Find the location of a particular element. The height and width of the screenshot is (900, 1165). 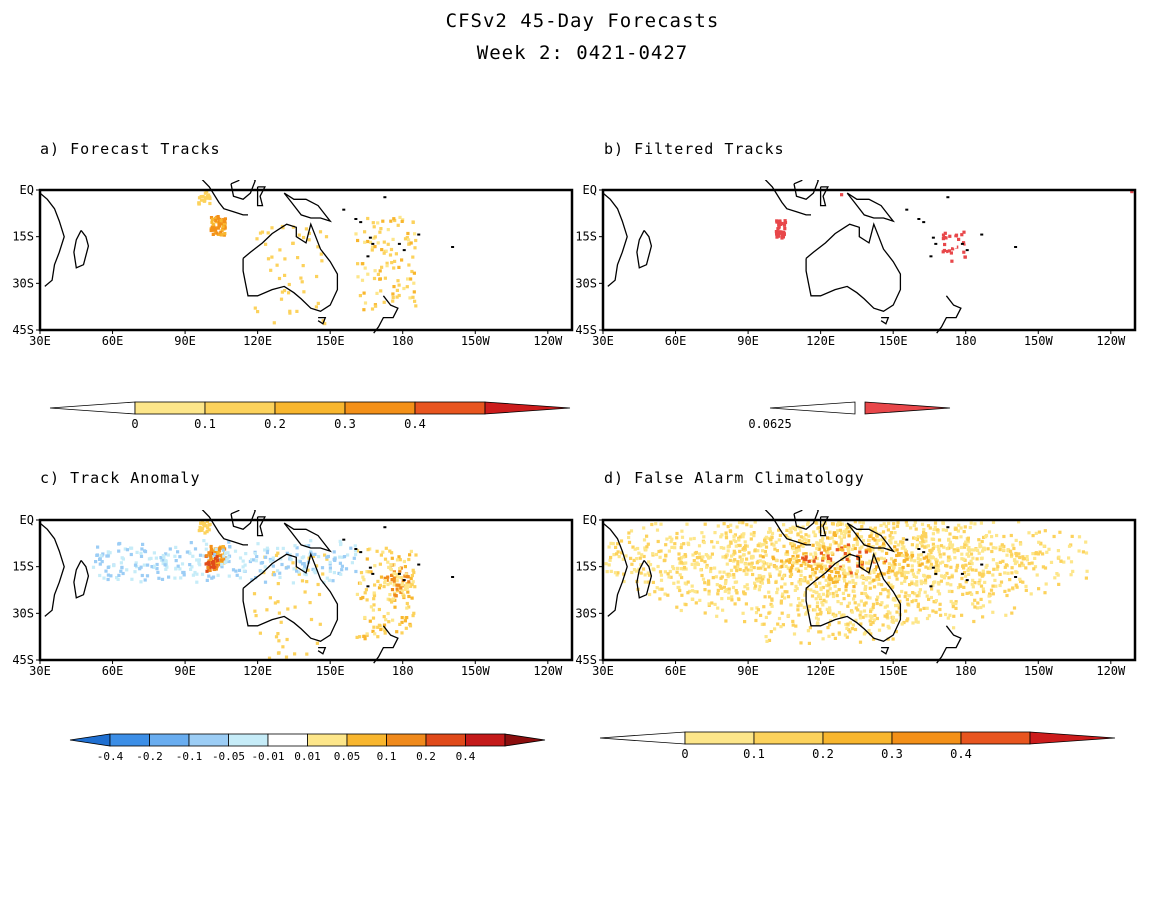

panel-b-title: b) Filtered Tracks is located at coordinates (694, 149).